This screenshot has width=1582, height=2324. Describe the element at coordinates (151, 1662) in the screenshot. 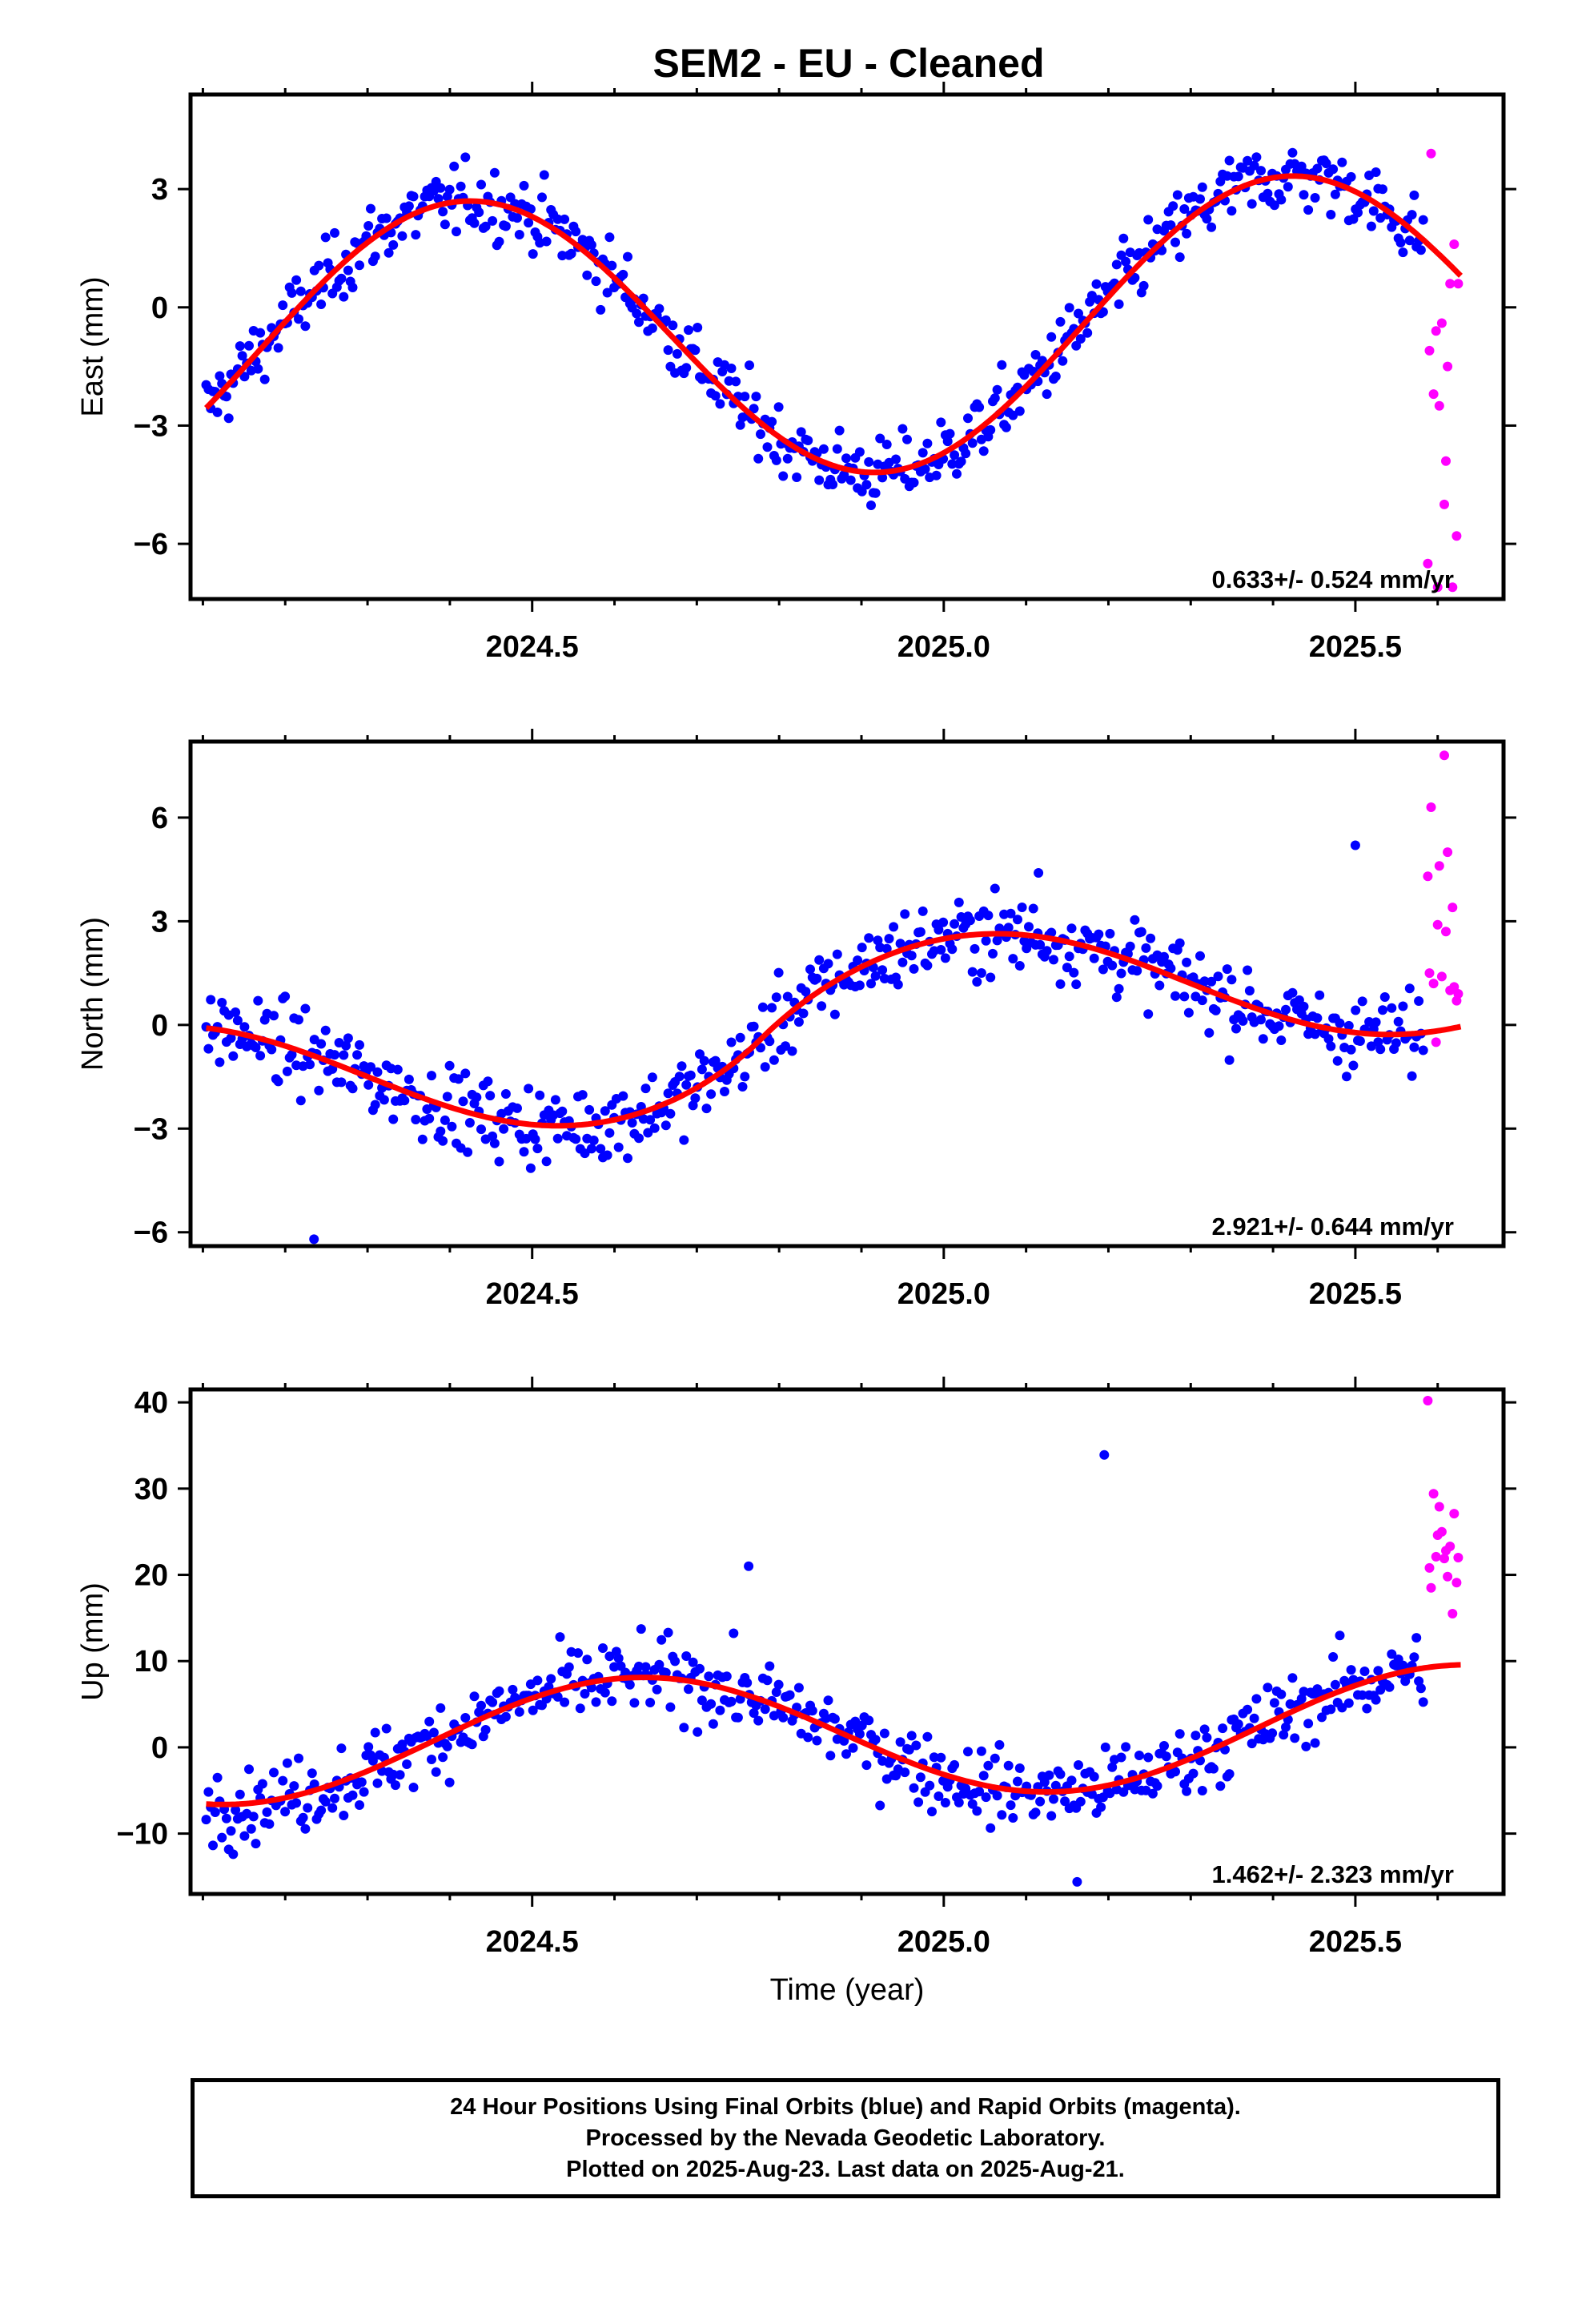

I see `y-tick-label: 10` at that location.